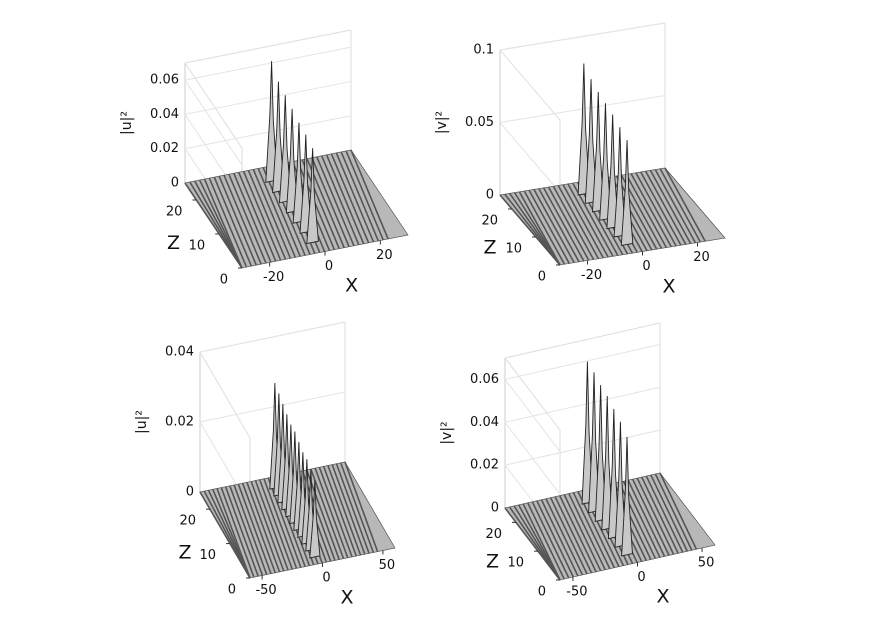 This screenshot has height=621, width=872. What do you see at coordinates (484, 465) in the screenshot?
I see `z-tick-label: 0.02` at bounding box center [484, 465].